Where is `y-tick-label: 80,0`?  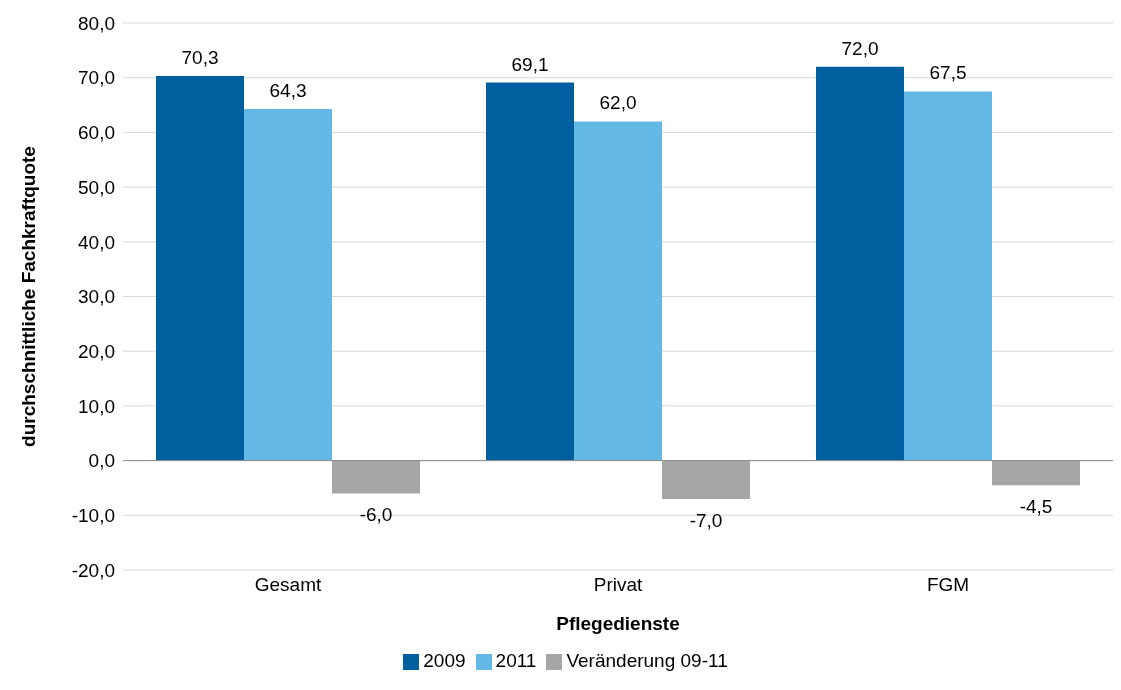 y-tick-label: 80,0 is located at coordinates (96, 23).